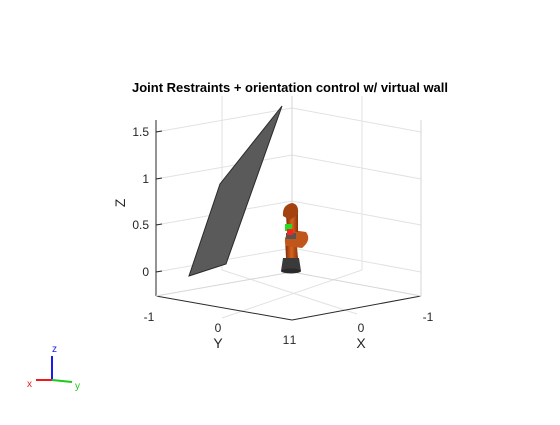 The height and width of the screenshot is (425, 560). What do you see at coordinates (286, 340) in the screenshot?
I see `y-tick-label: 1` at bounding box center [286, 340].